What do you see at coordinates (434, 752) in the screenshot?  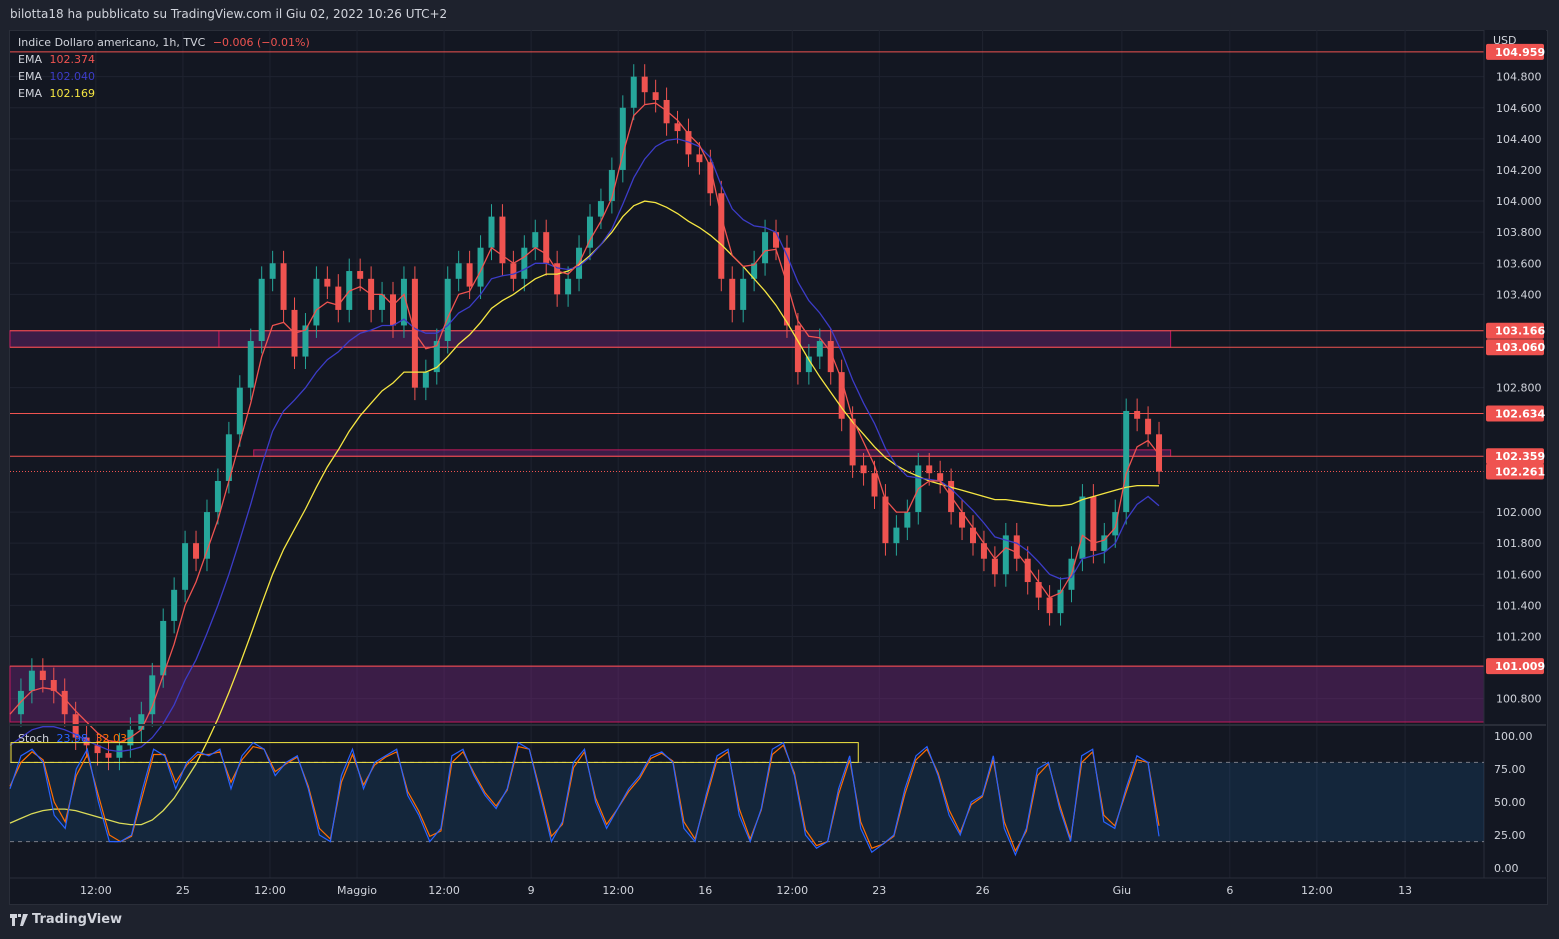 I see `stoch-highlight-box` at bounding box center [434, 752].